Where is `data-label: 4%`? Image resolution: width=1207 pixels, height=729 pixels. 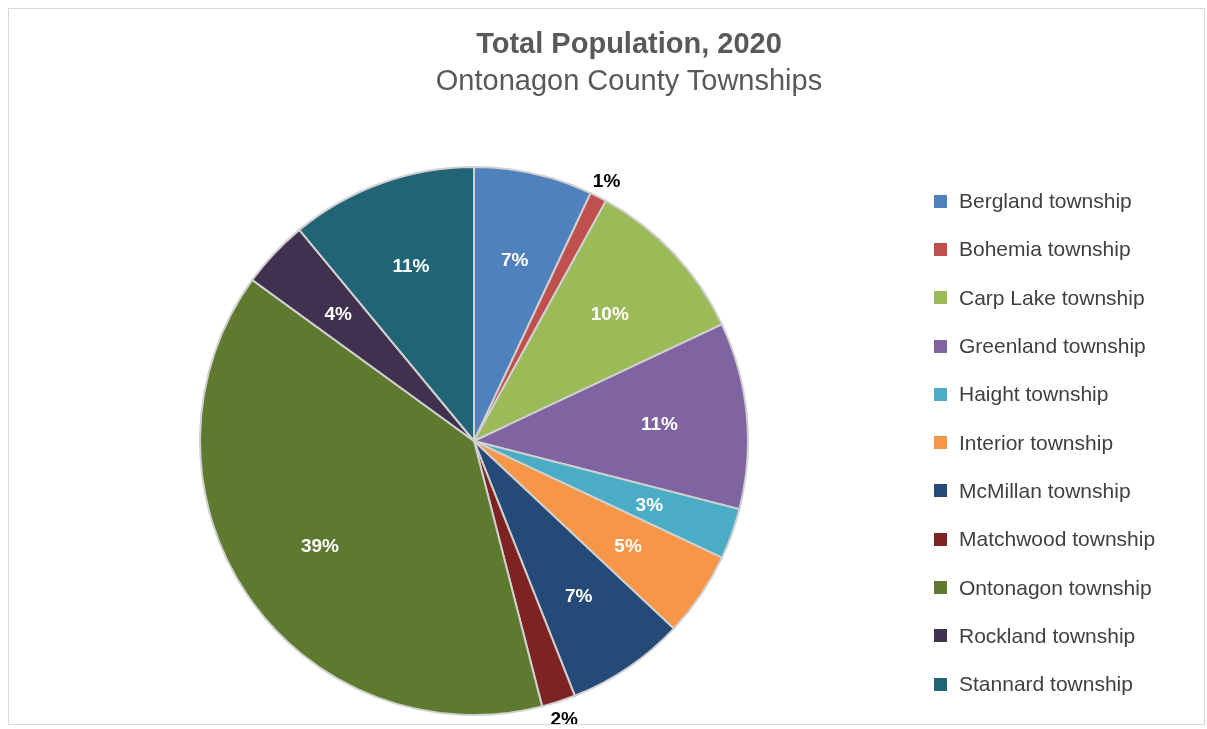 data-label: 4% is located at coordinates (338, 313).